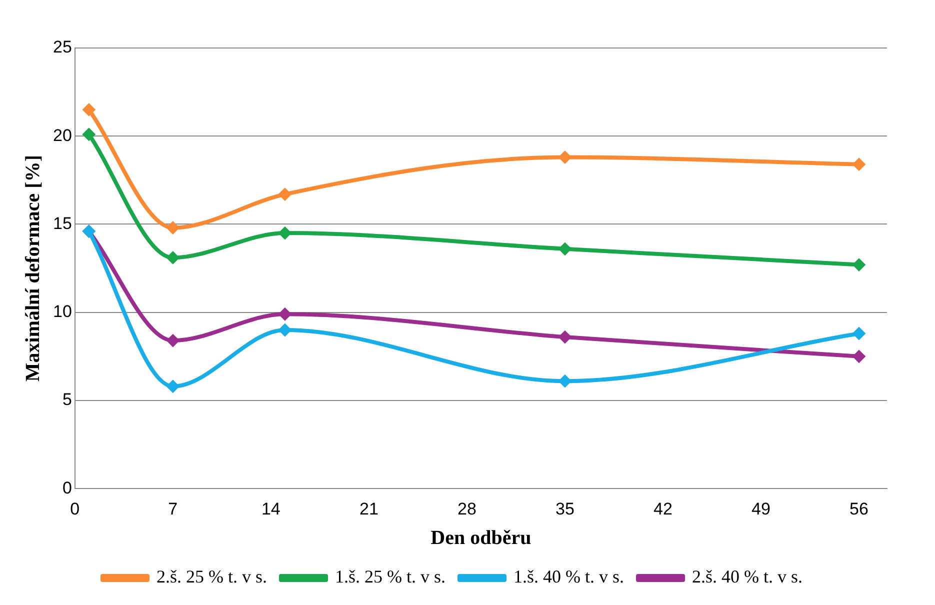 The image size is (935, 605). Describe the element at coordinates (565, 508) in the screenshot. I see `x-tick-label: 35` at that location.